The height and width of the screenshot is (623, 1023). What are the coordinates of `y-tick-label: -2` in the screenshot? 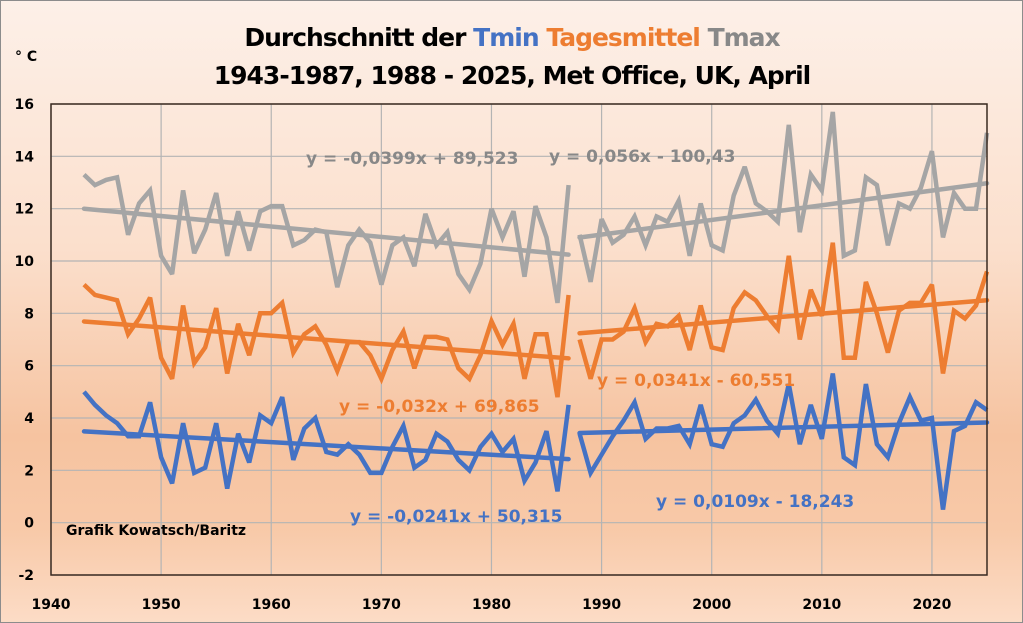 It's located at (26, 576).